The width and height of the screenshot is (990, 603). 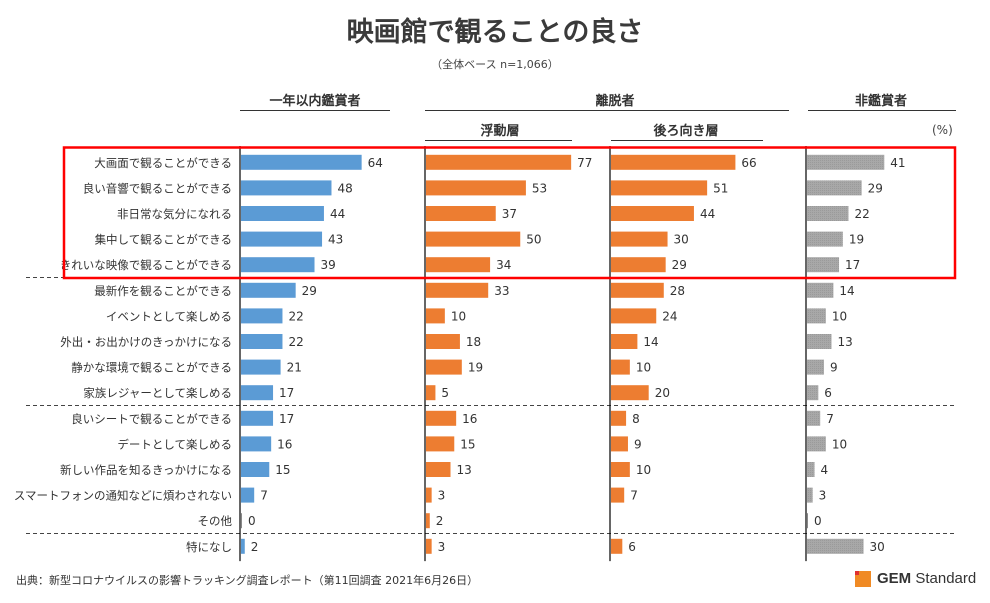 What do you see at coordinates (686, 131) in the screenshot?
I see `subgroup-header-backward: 後ろ向き層` at bounding box center [686, 131].